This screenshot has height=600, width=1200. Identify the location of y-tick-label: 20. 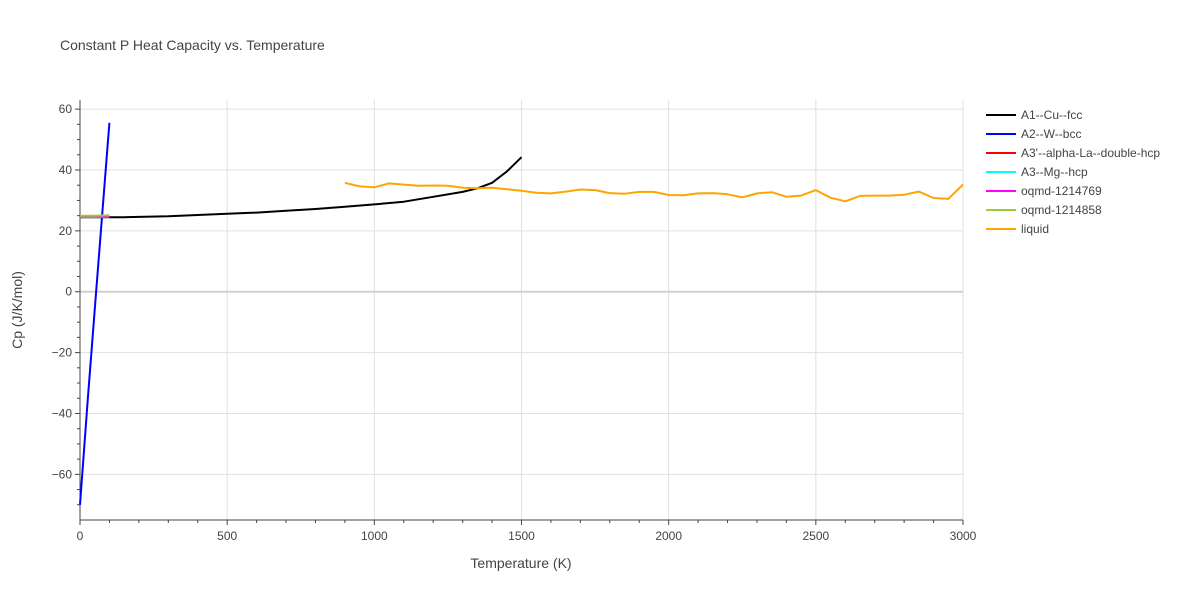
(66, 231).